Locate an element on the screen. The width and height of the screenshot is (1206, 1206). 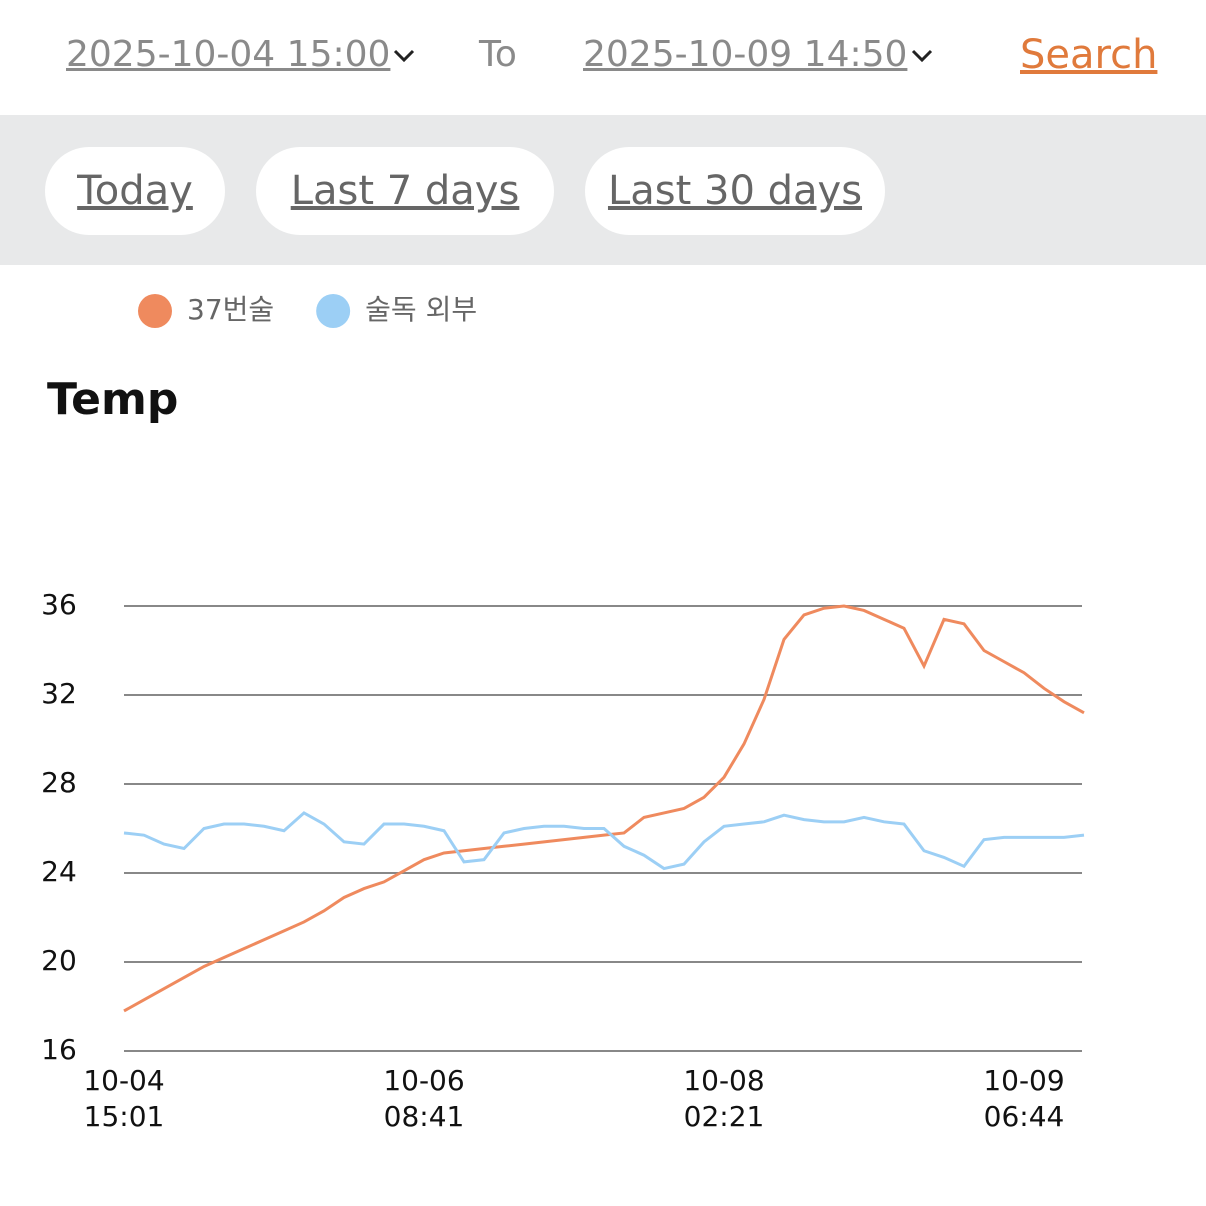
x-tick-label: 10-06 08:41 is located at coordinates (423, 1098).